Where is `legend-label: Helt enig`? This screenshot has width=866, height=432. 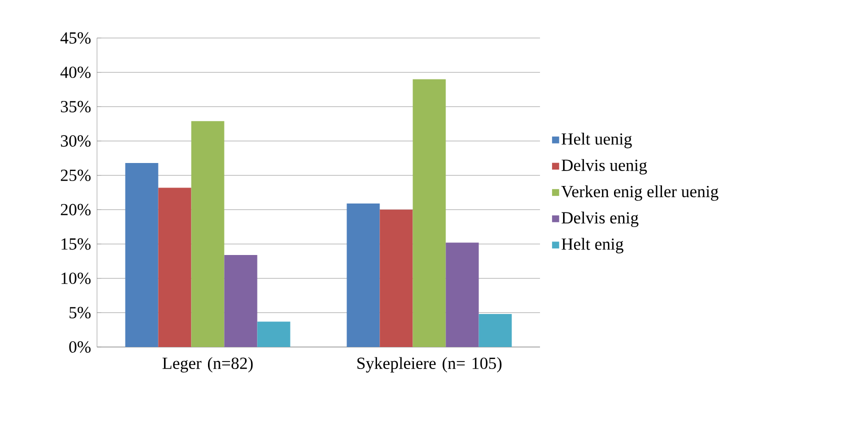
legend-label: Helt enig is located at coordinates (593, 246).